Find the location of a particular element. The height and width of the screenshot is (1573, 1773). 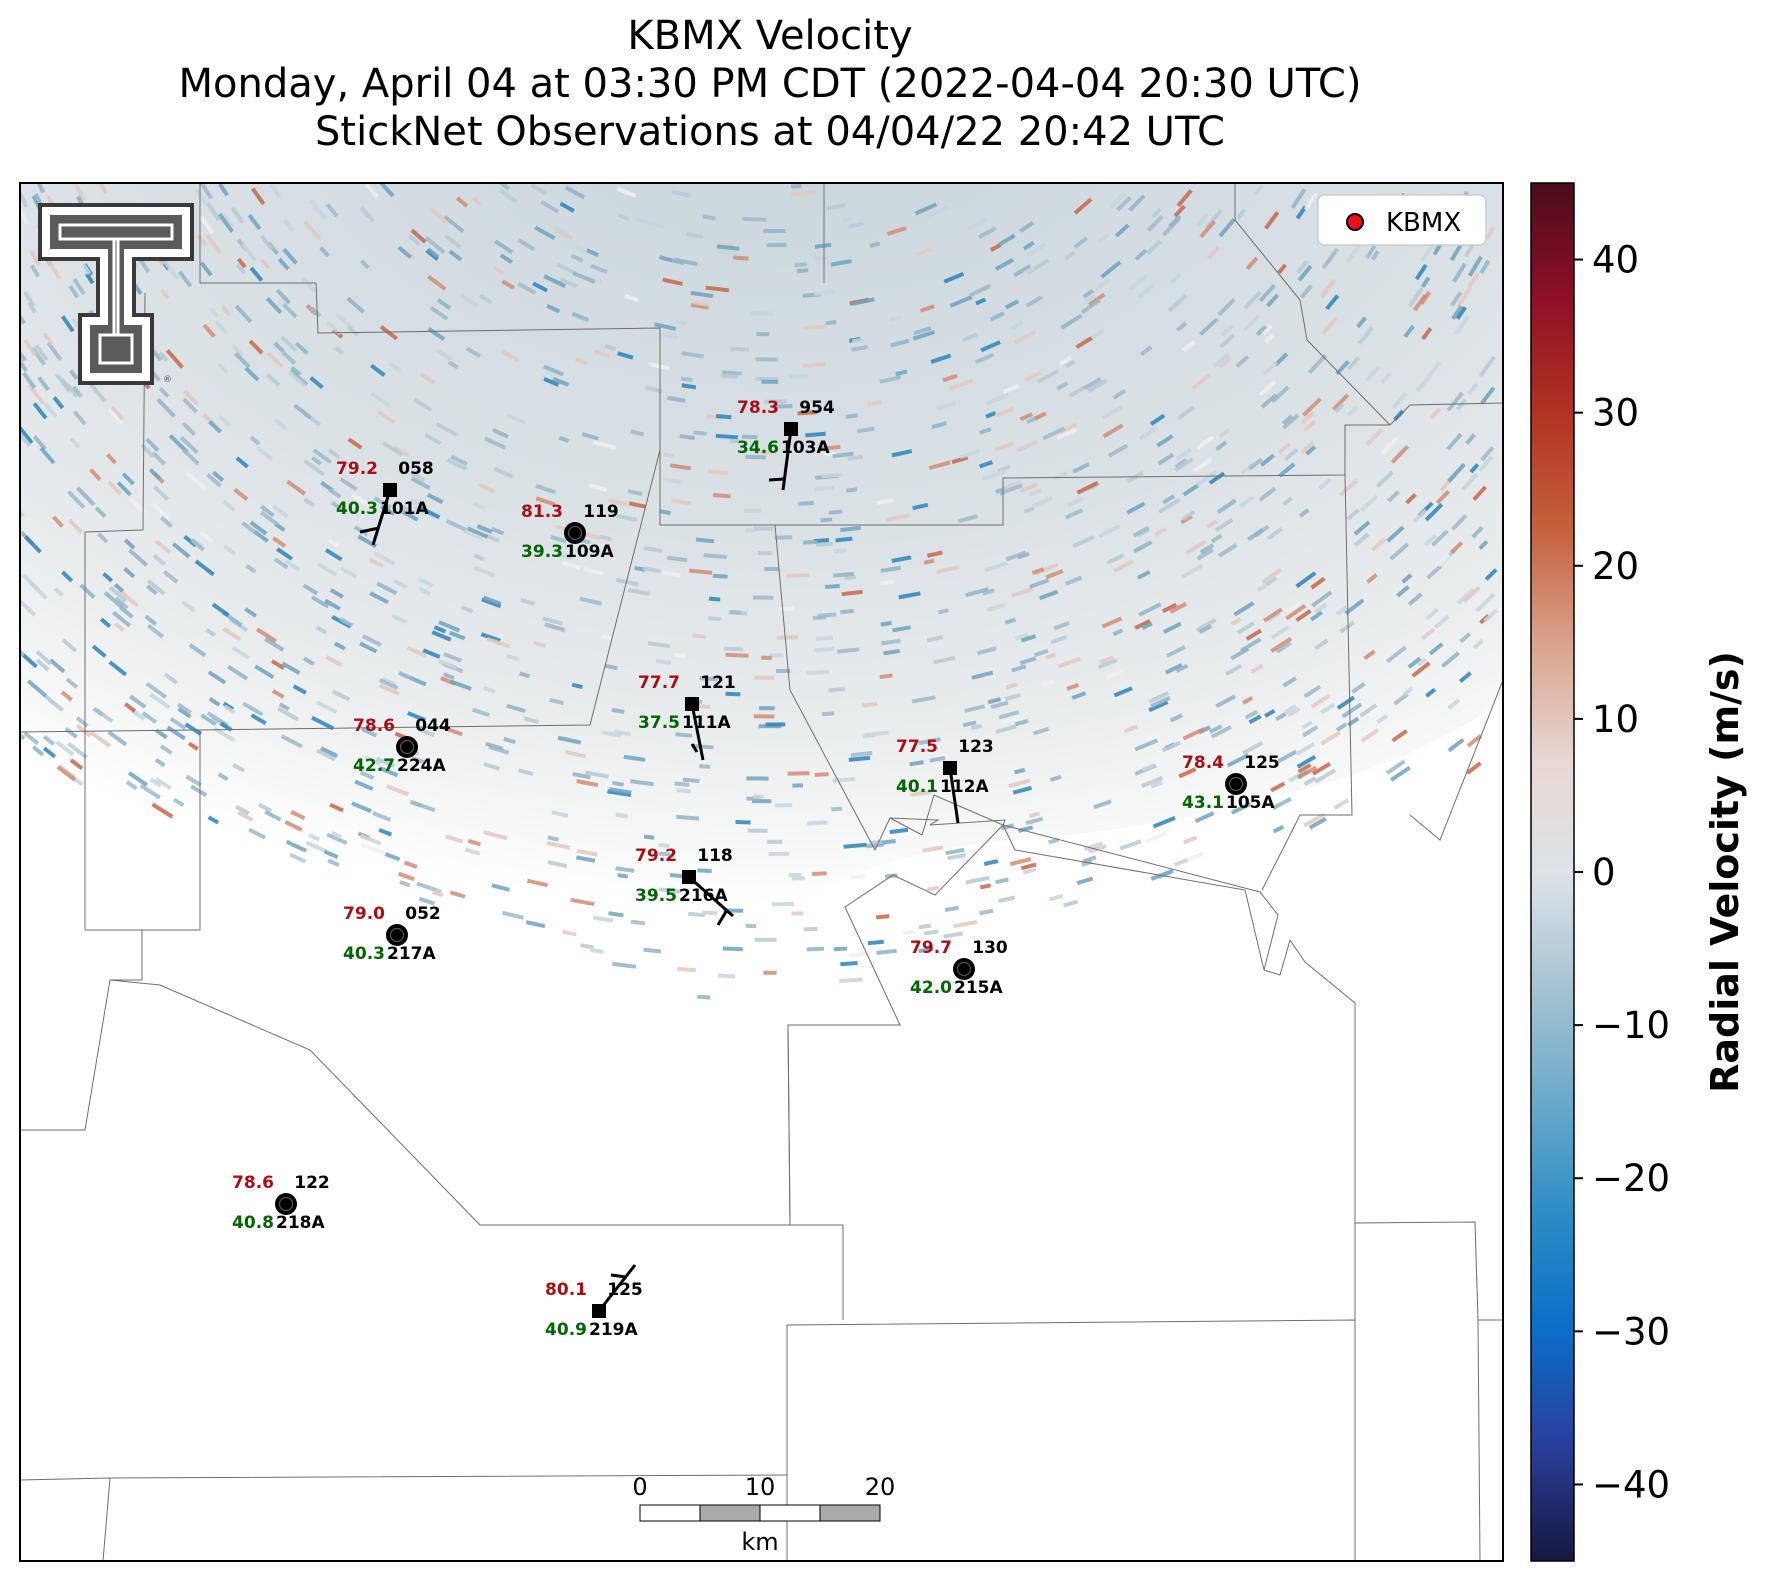

texas-tech-logo: ® is located at coordinates (116, 294).